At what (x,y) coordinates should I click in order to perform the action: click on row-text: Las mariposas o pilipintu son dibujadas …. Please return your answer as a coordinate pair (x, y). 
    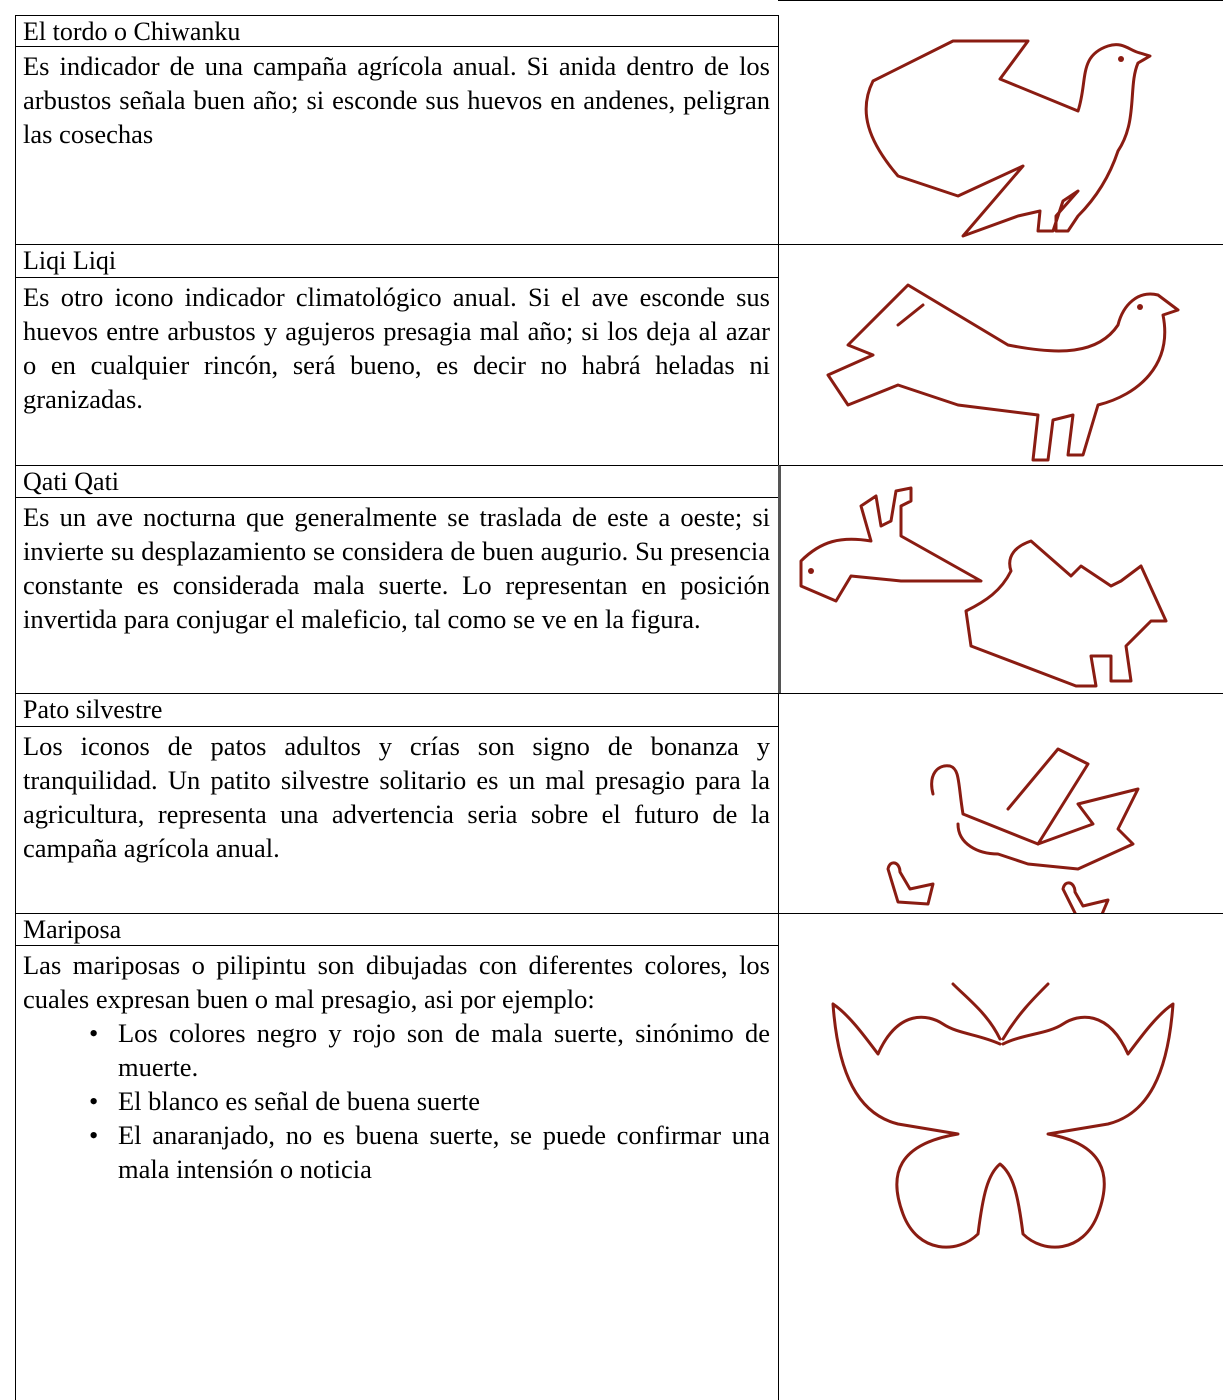
    Looking at the image, I should click on (396, 982).